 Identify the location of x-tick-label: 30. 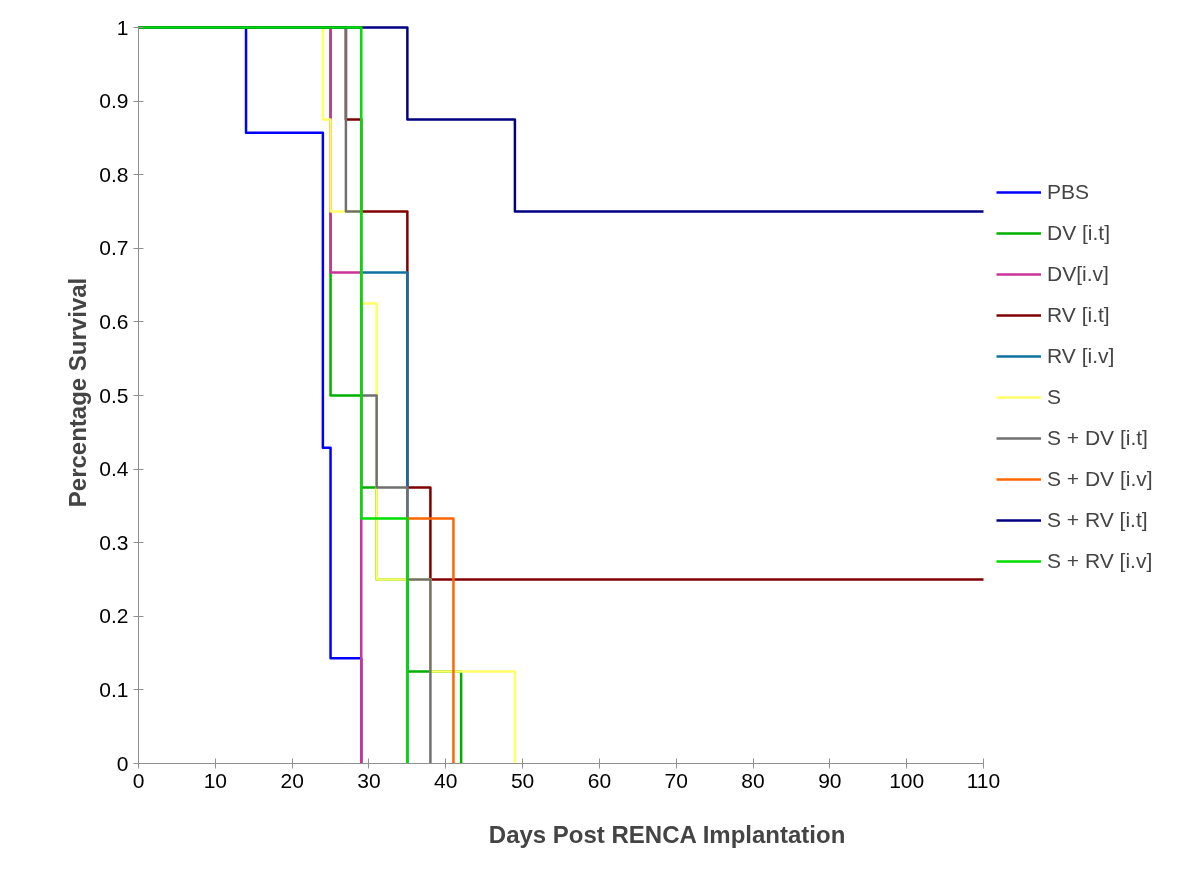
(369, 780).